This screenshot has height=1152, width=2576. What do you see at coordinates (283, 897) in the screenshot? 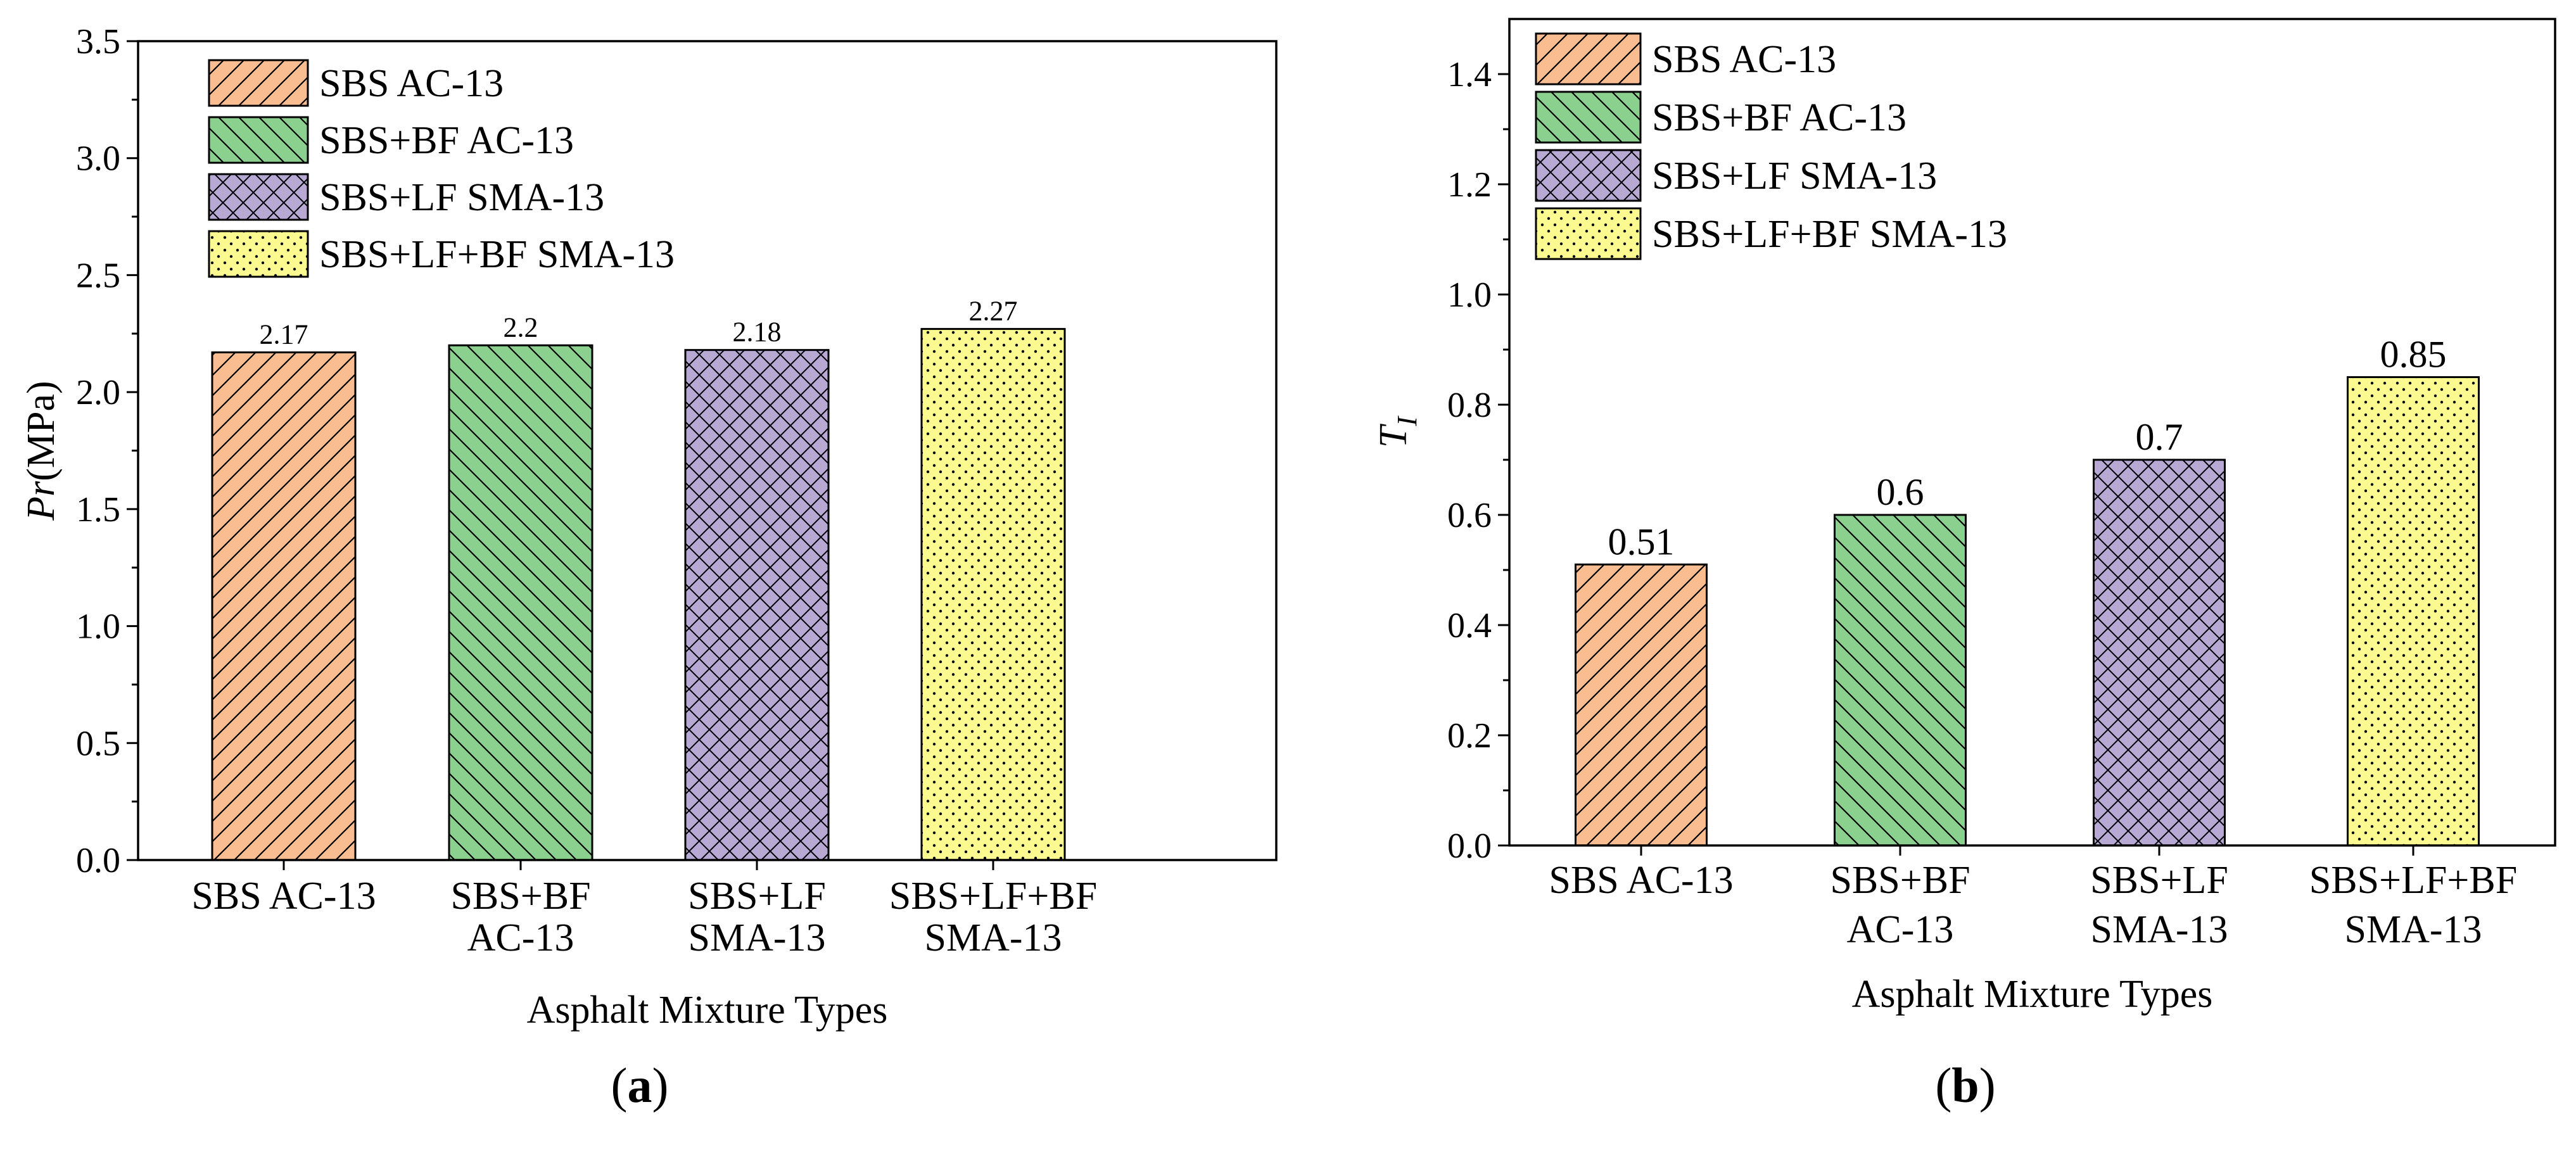
I see `x-tick-label-a-0: SBS AC-13` at bounding box center [283, 897].